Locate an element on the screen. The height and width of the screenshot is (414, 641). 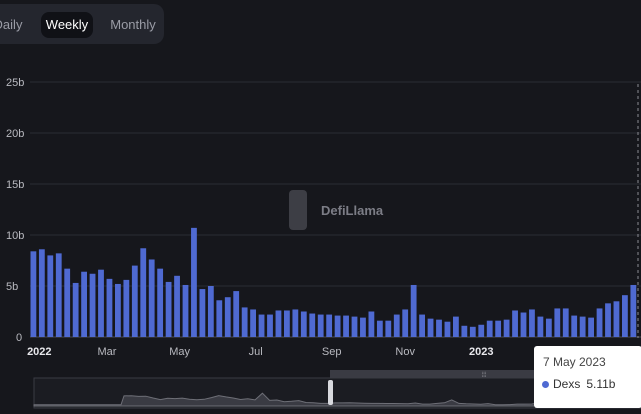
y-tick-label: 15b is located at coordinates (15, 185).